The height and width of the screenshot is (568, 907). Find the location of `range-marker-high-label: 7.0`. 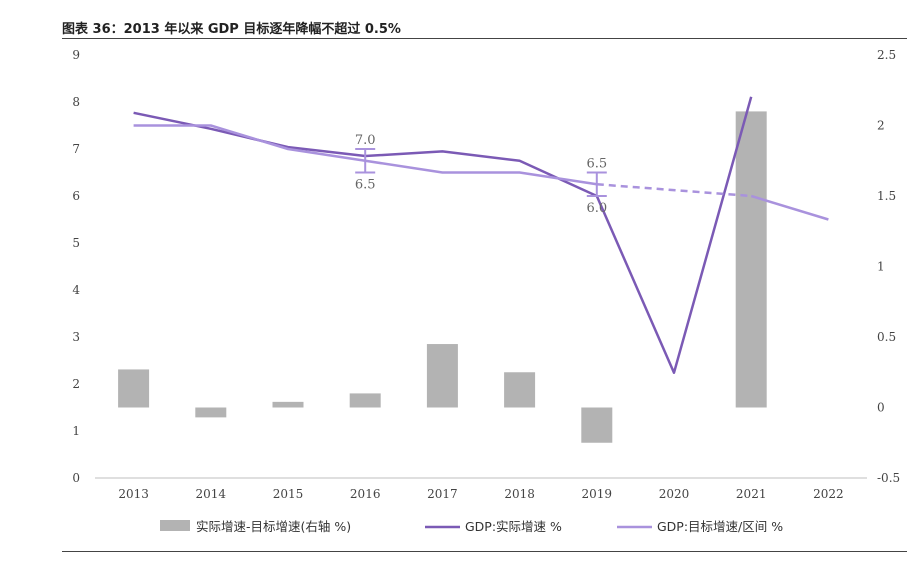

range-marker-high-label: 7.0 is located at coordinates (365, 140).